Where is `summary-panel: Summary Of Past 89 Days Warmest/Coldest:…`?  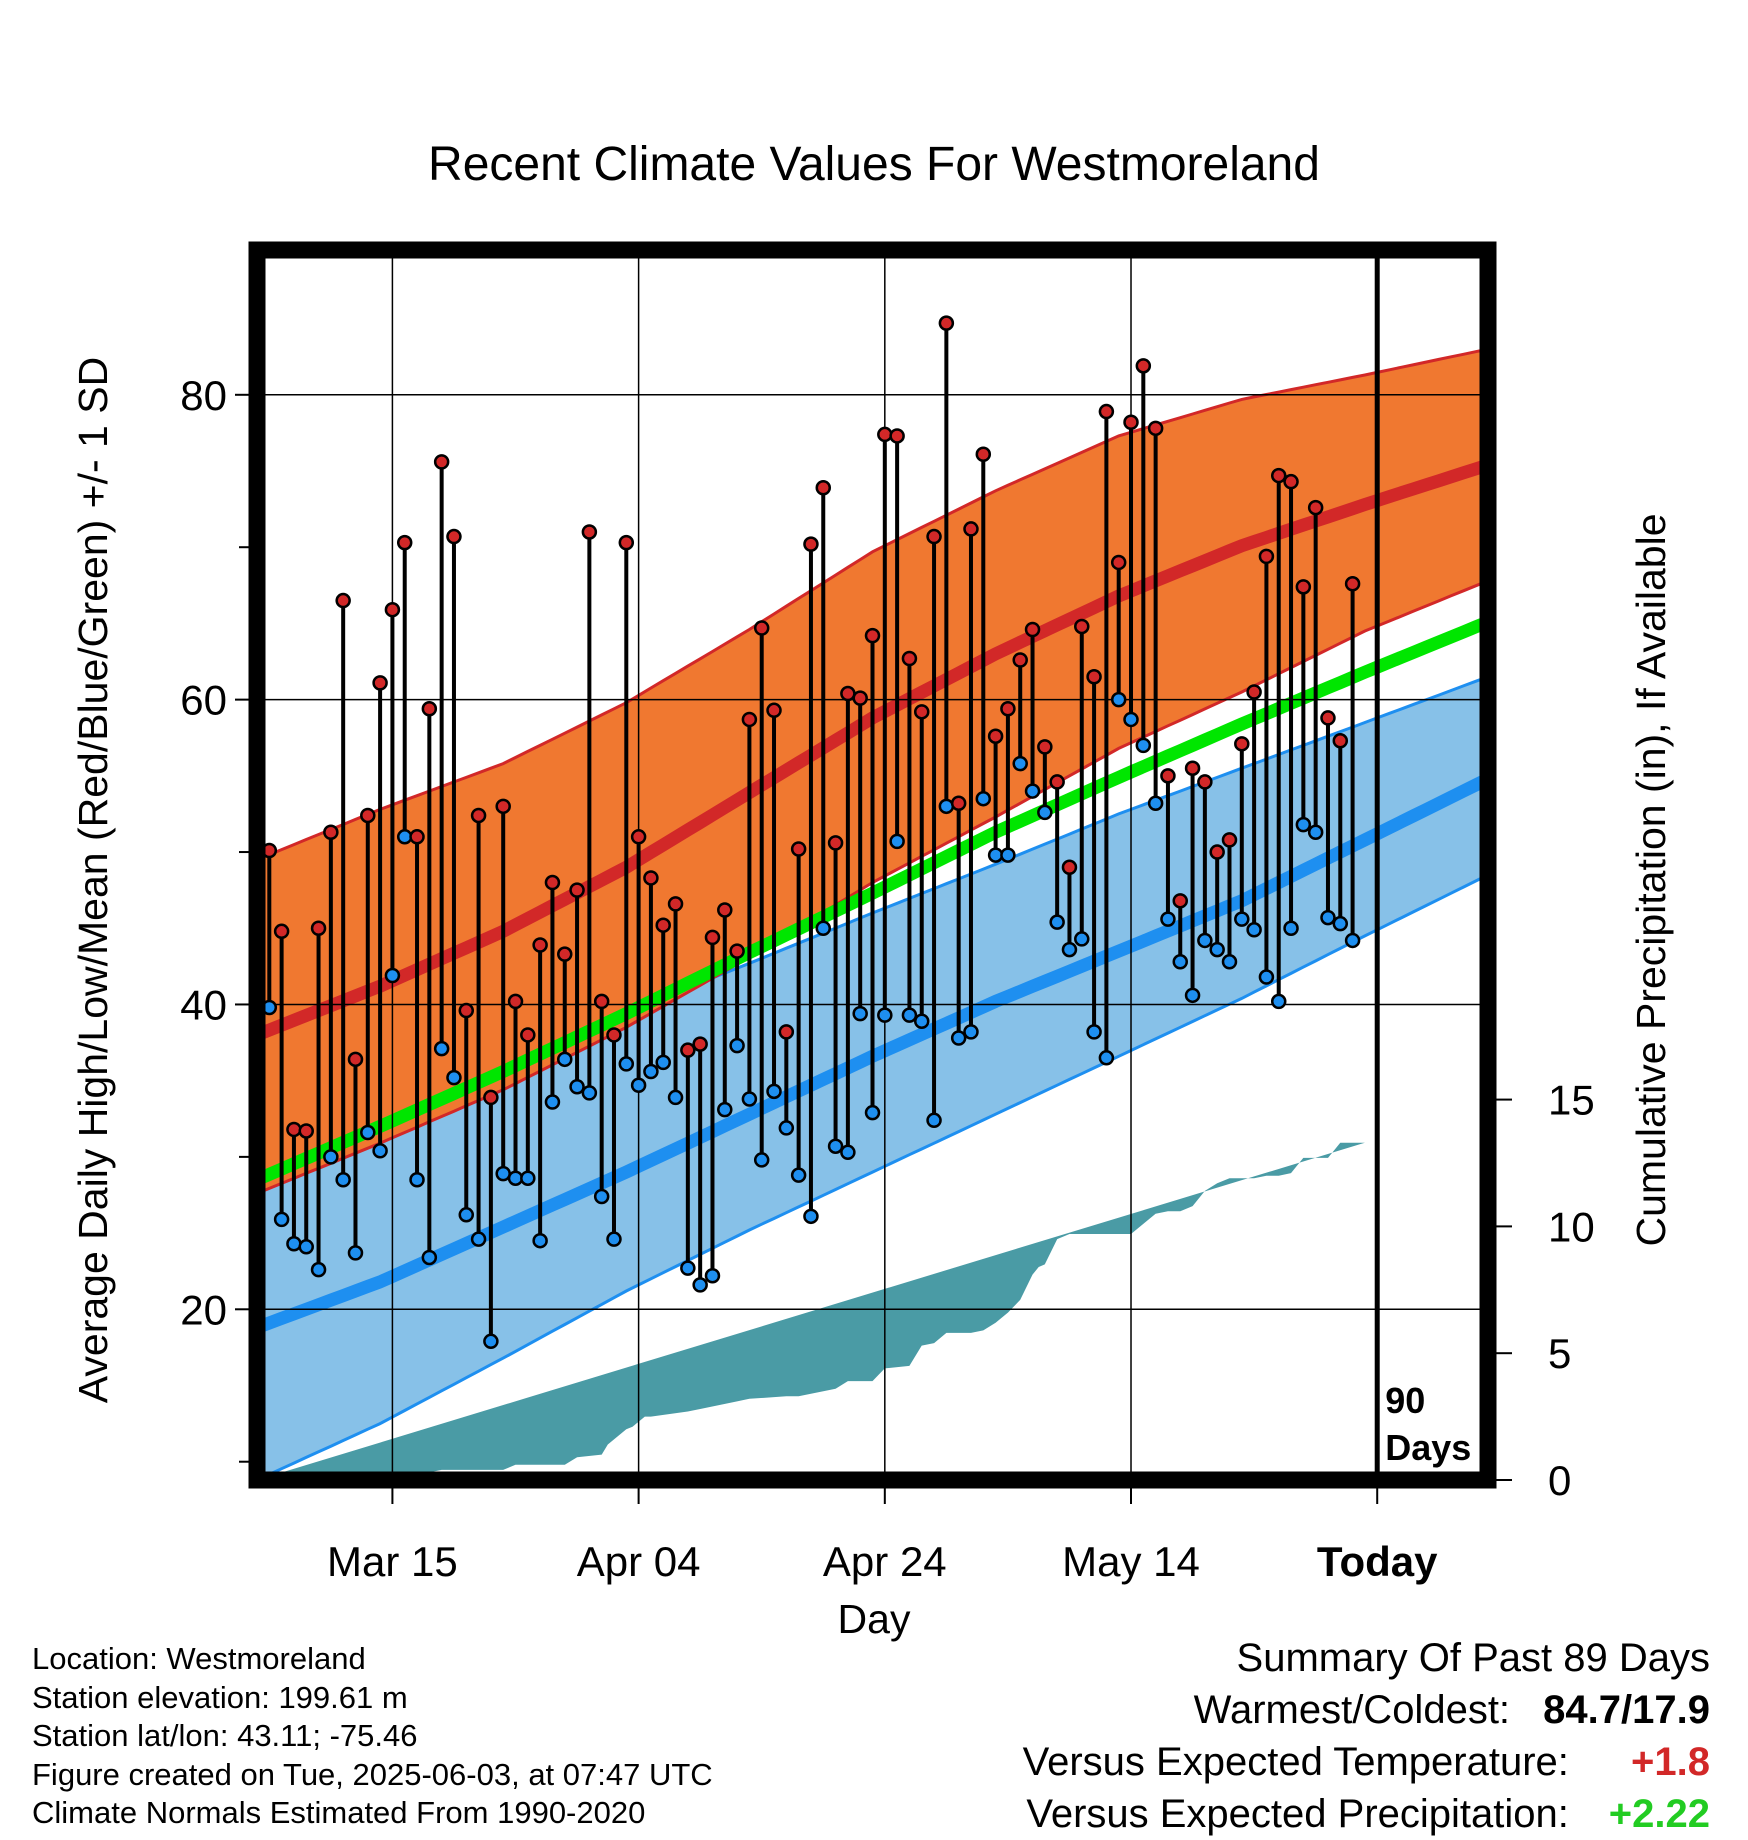 summary-panel: Summary Of Past 89 Days Warmest/Coldest:… is located at coordinates (1366, 1736).